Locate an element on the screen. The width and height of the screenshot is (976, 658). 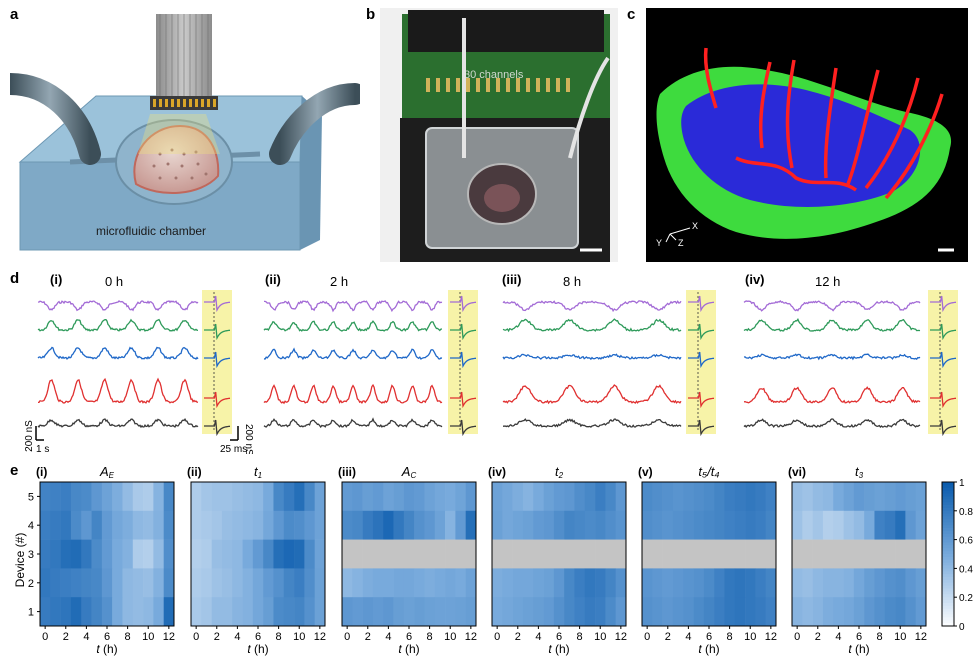
trace-roman-3: (iii) is located at coordinates (512, 279).